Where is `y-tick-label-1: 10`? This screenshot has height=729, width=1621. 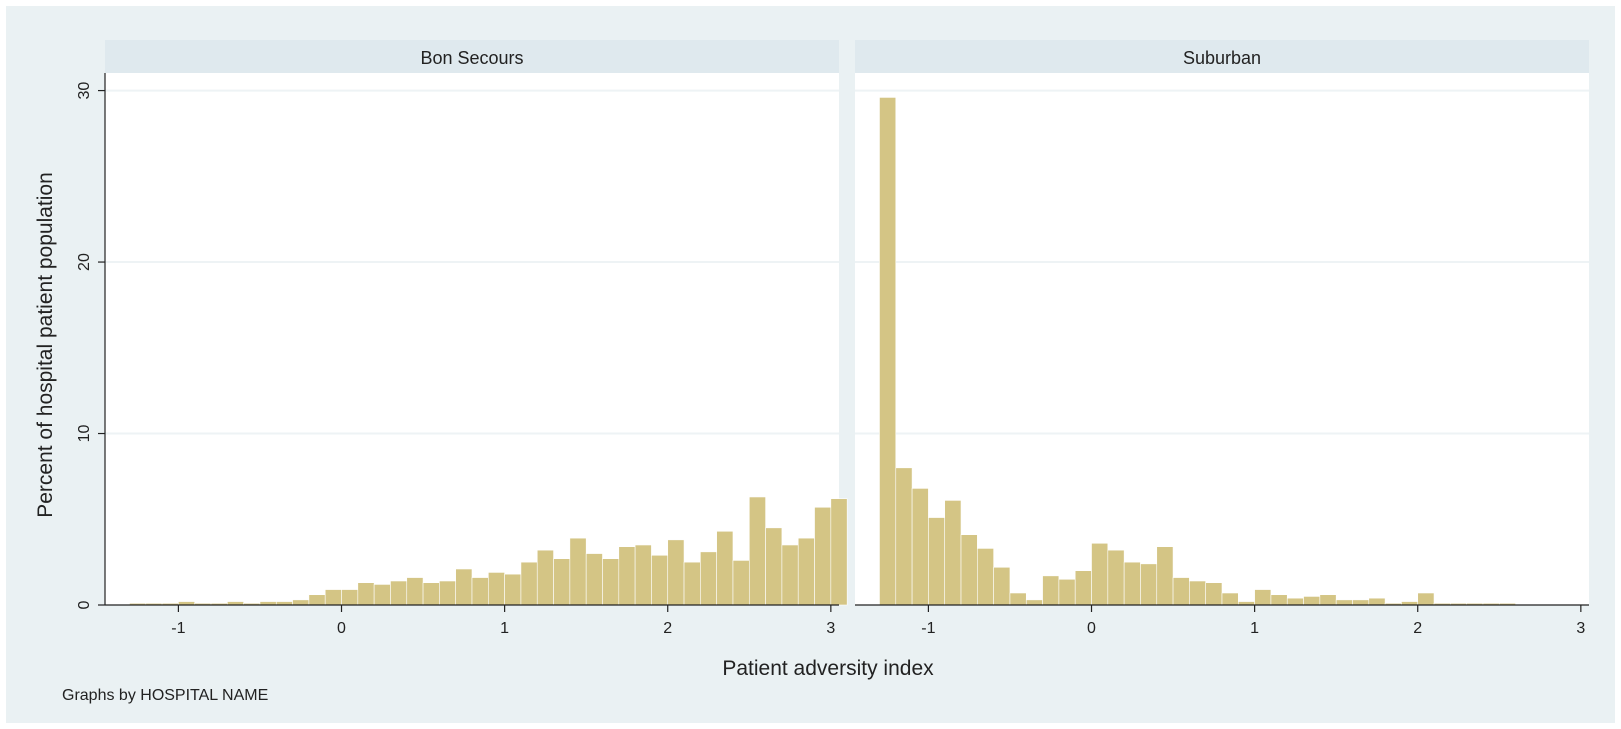 y-tick-label-1: 10 is located at coordinates (84, 434).